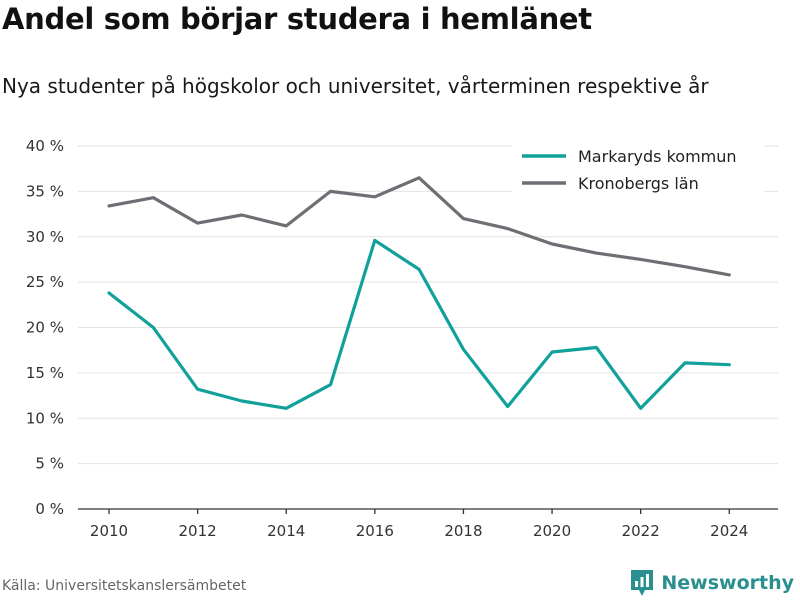 The image size is (800, 600). I want to click on x-tick-label: 2022, so click(641, 531).